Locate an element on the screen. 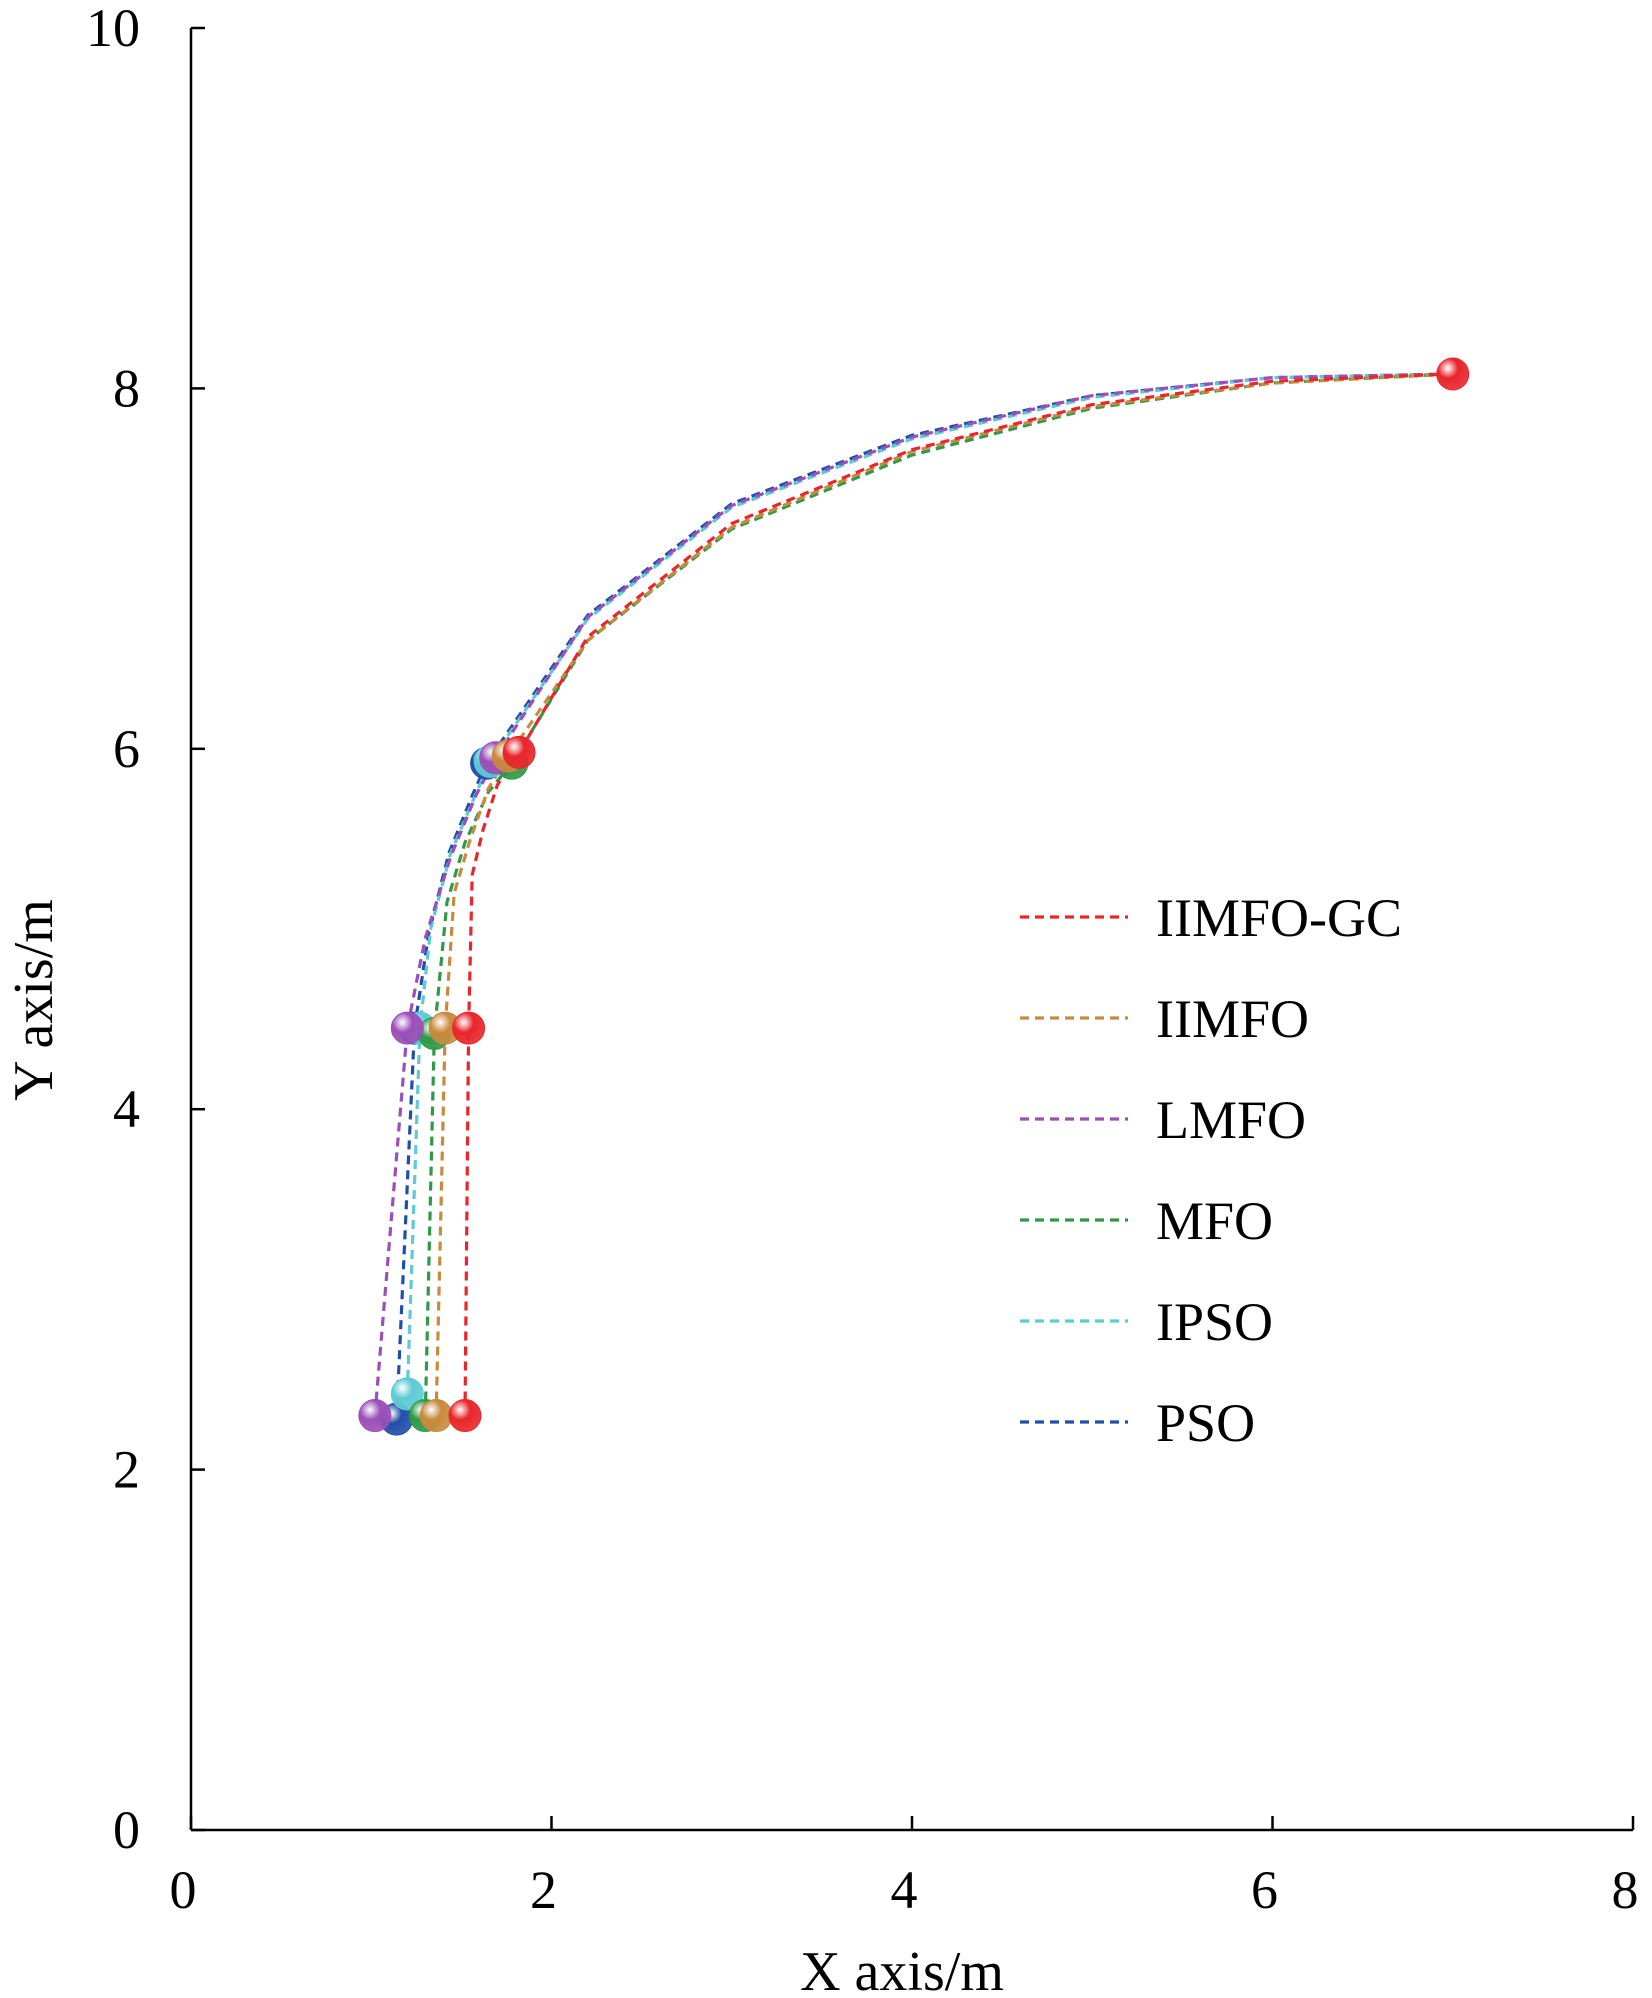 The width and height of the screenshot is (1652, 1998). y-tick-label: 8 is located at coordinates (126, 388).